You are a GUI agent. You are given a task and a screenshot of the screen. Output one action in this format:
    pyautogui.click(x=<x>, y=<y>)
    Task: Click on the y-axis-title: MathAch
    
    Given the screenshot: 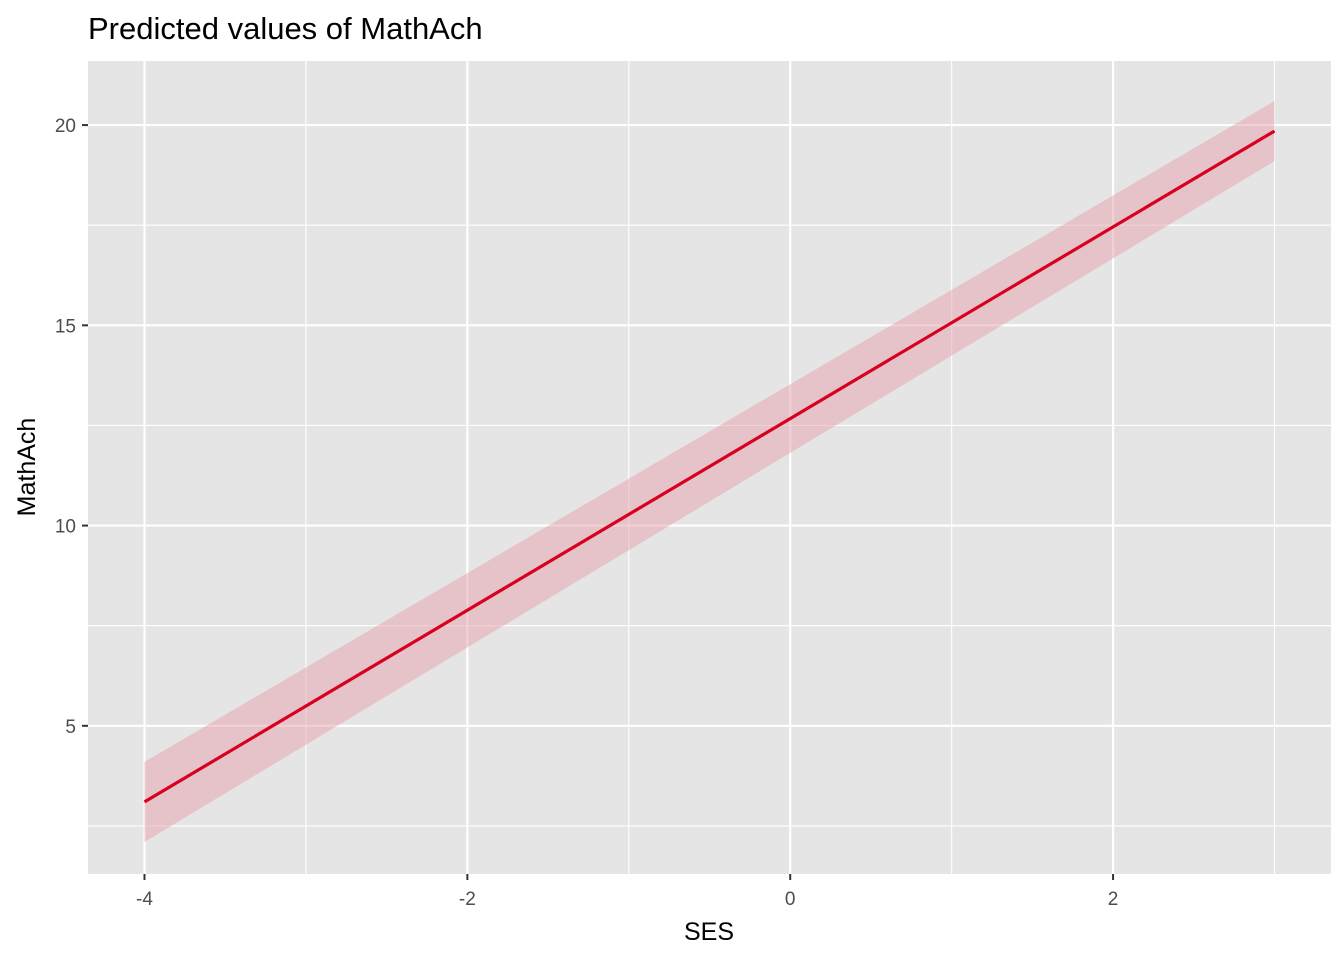 What is the action you would take?
    pyautogui.click(x=27, y=467)
    